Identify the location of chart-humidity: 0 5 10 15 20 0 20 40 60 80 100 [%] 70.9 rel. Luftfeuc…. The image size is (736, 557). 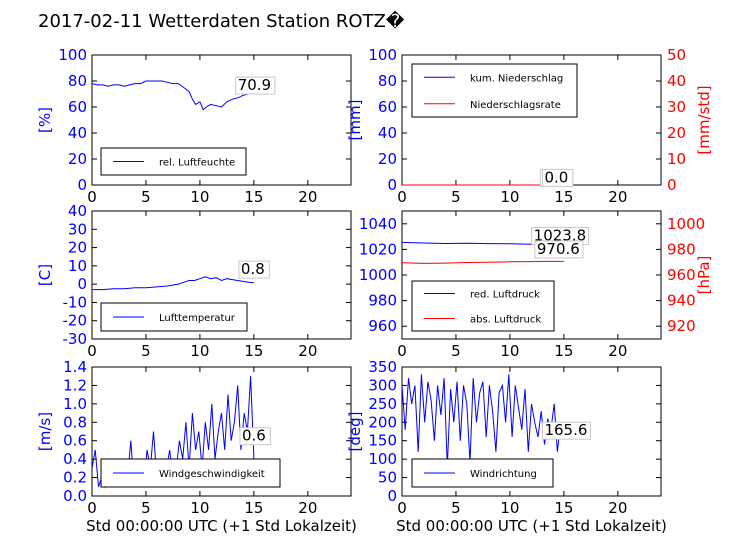
(194, 126).